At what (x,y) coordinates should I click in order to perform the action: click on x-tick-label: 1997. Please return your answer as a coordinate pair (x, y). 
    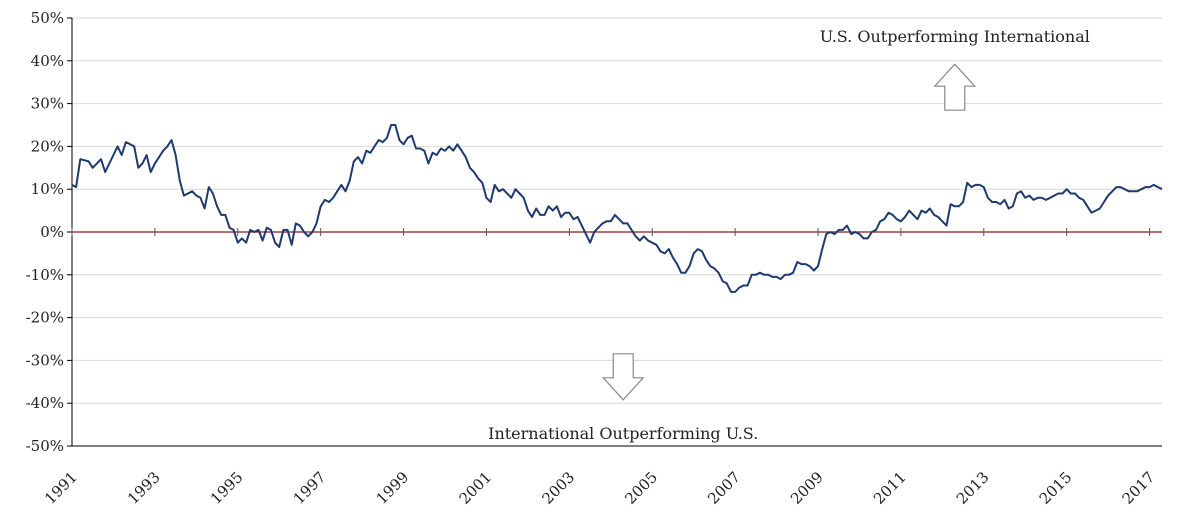
    Looking at the image, I should click on (310, 488).